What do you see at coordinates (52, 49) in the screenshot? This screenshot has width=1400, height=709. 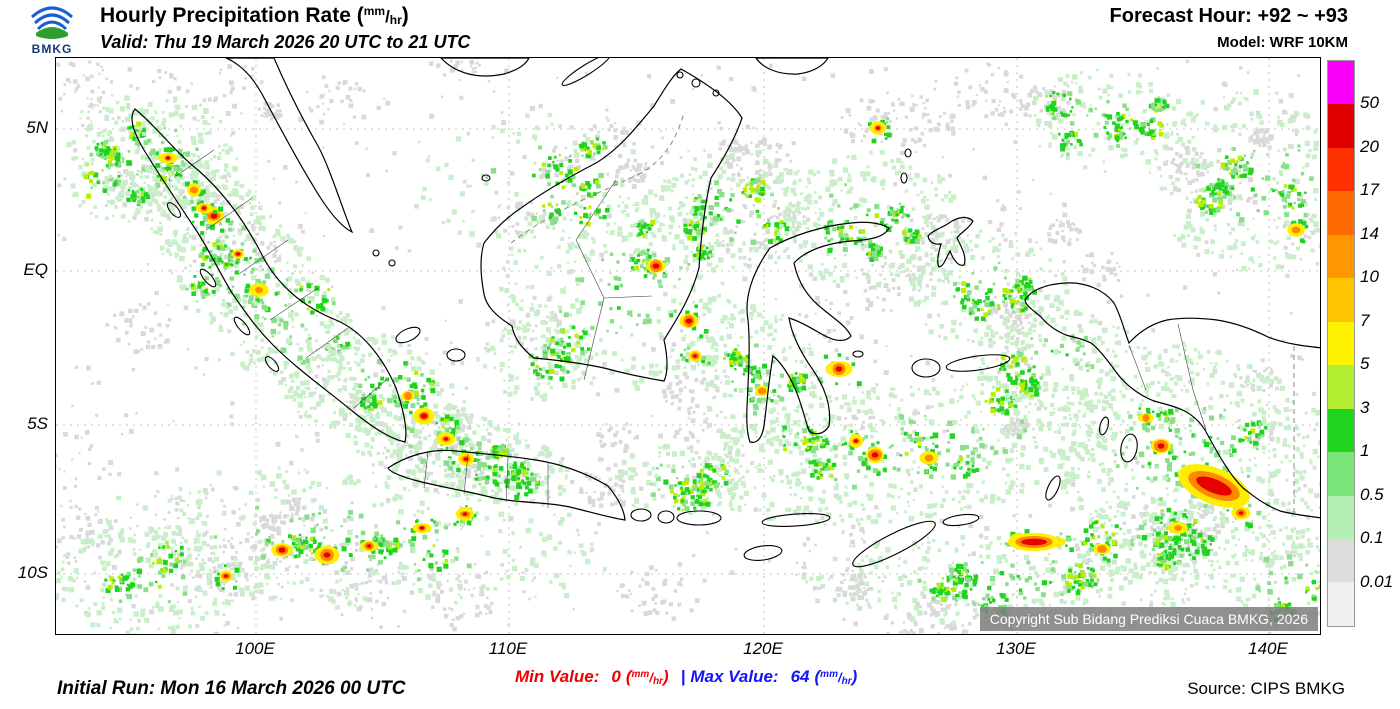 I see `bmkg-logo-text: BMKG` at bounding box center [52, 49].